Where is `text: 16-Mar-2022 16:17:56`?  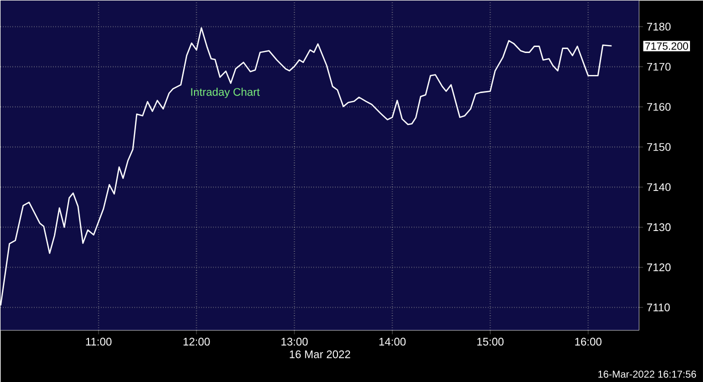 text: 16-Mar-2022 16:17:56 is located at coordinates (647, 374).